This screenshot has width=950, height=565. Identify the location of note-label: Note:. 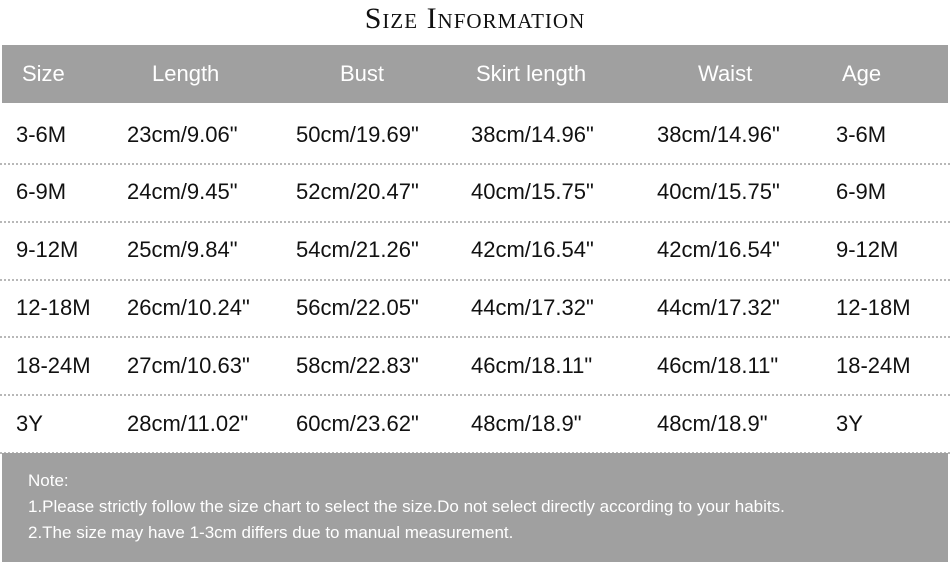
(48, 480).